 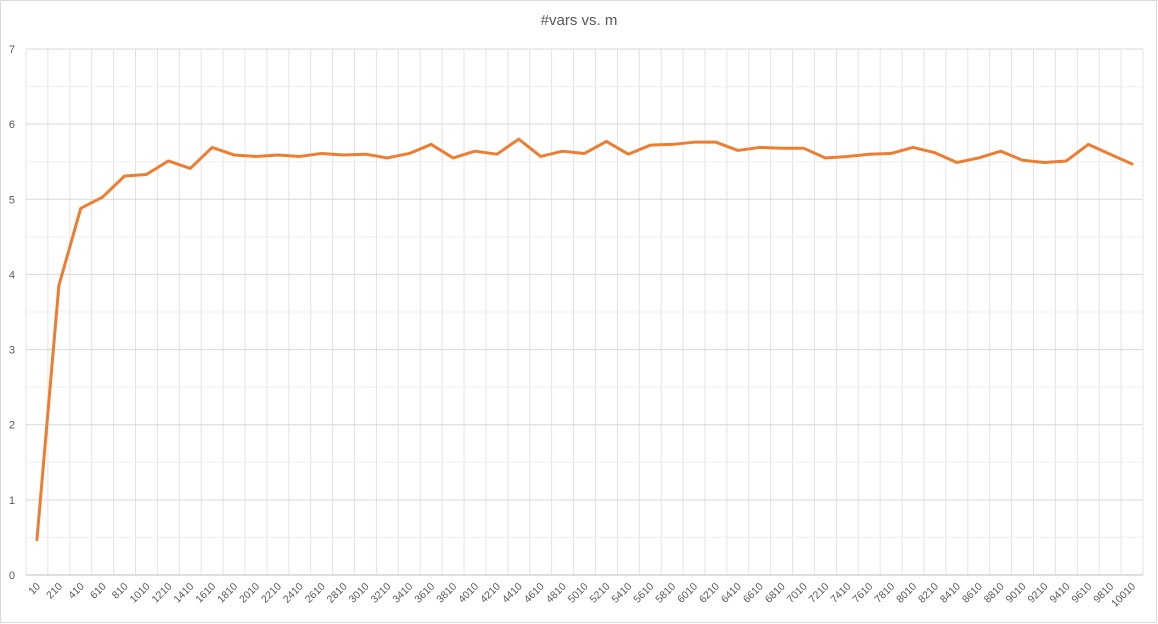 I want to click on x-tick-label: 5210, so click(x=600, y=593).